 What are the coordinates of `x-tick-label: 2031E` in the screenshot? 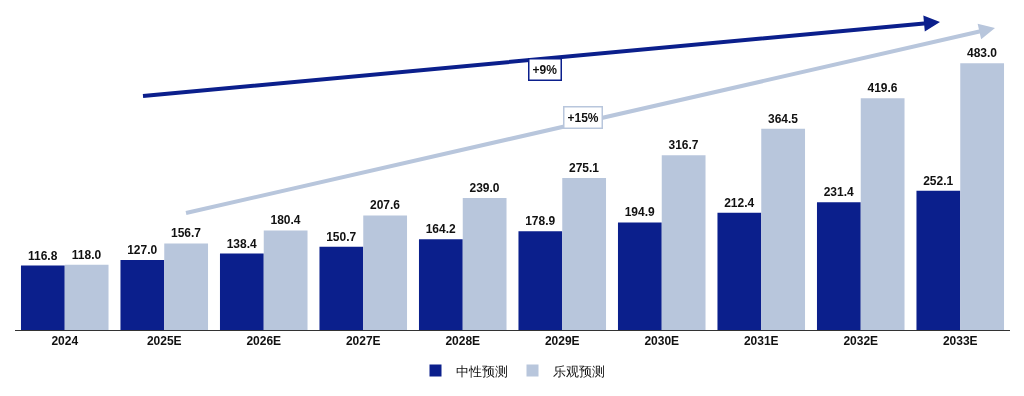 It's located at (761, 341).